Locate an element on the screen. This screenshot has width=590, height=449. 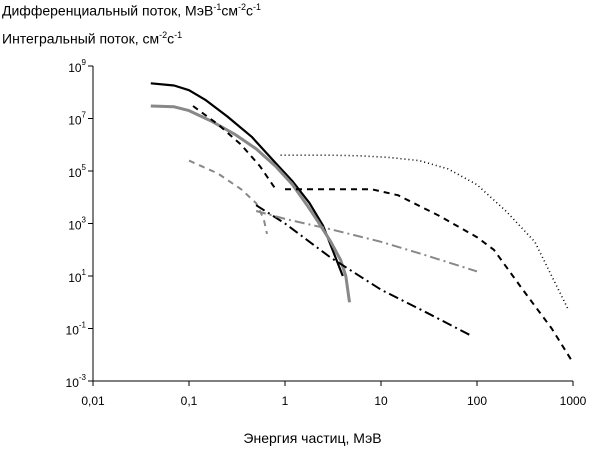
y-tick-exponent: 7 is located at coordinates (84, 115).